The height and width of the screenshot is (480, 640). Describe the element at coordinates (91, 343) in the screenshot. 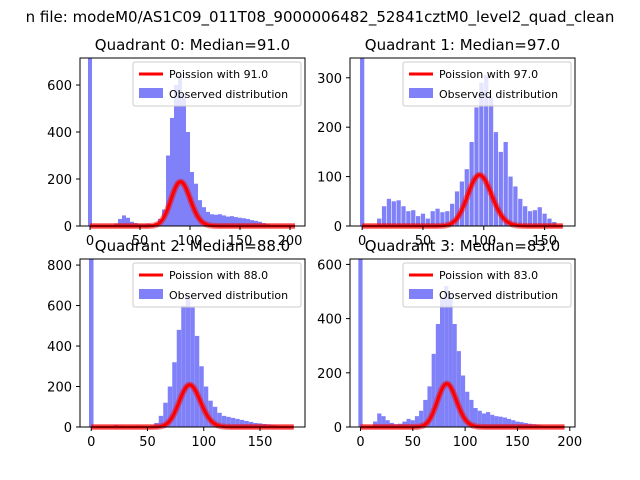

I see `histogram-spike-bar` at that location.